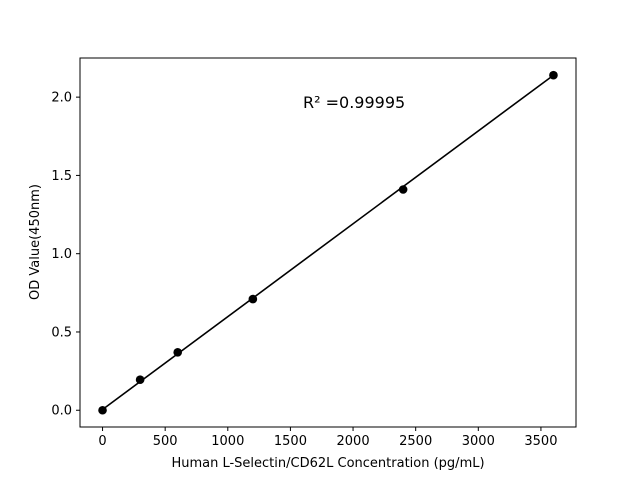  What do you see at coordinates (61, 332) in the screenshot?
I see `y-tick-label: 0.5` at bounding box center [61, 332].